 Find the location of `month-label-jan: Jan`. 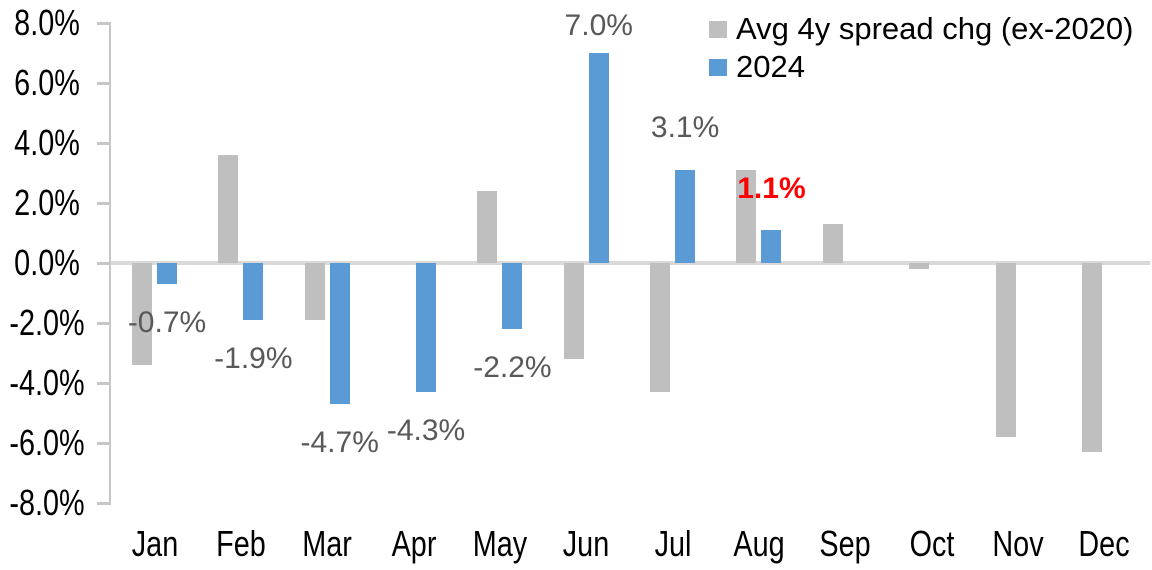

month-label-jan: Jan is located at coordinates (154, 543).